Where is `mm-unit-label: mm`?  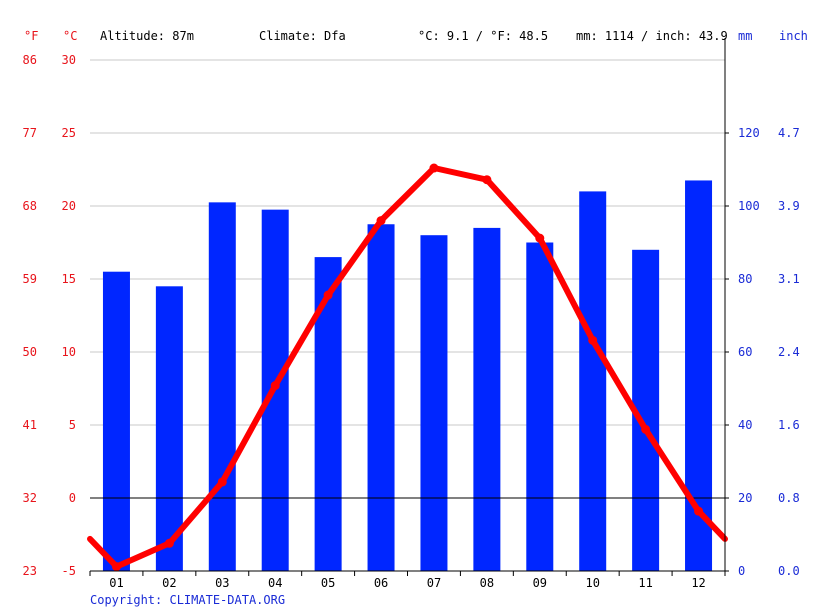
mm-unit-label: mm is located at coordinates (745, 36).